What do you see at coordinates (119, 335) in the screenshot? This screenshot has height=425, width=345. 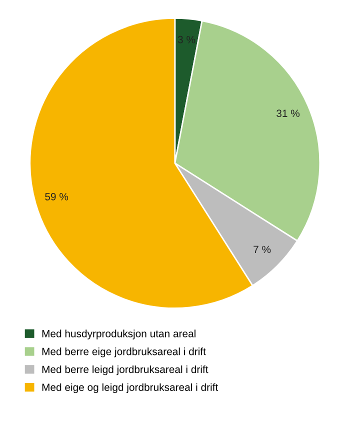 I see `legend-label: Med husdyrproduksjon utan areal` at bounding box center [119, 335].